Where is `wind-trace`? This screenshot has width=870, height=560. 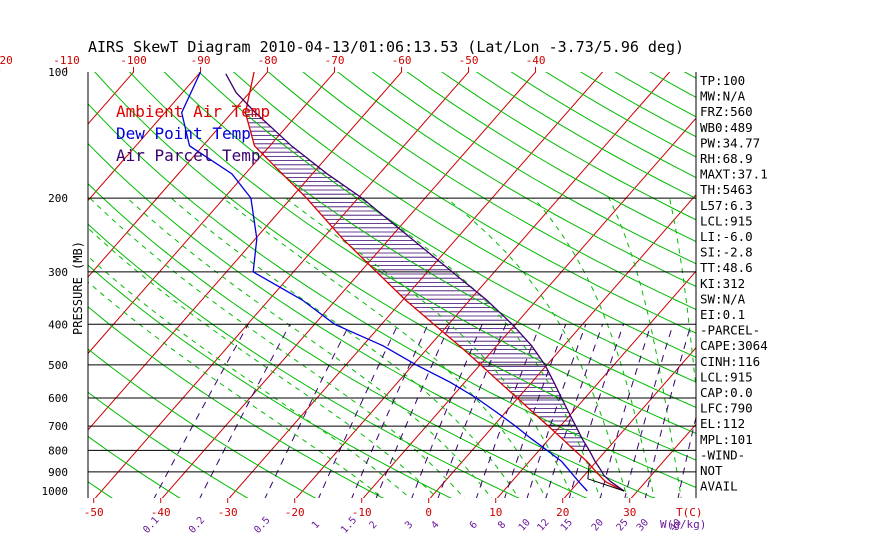
wind-trace is located at coordinates (606, 477).